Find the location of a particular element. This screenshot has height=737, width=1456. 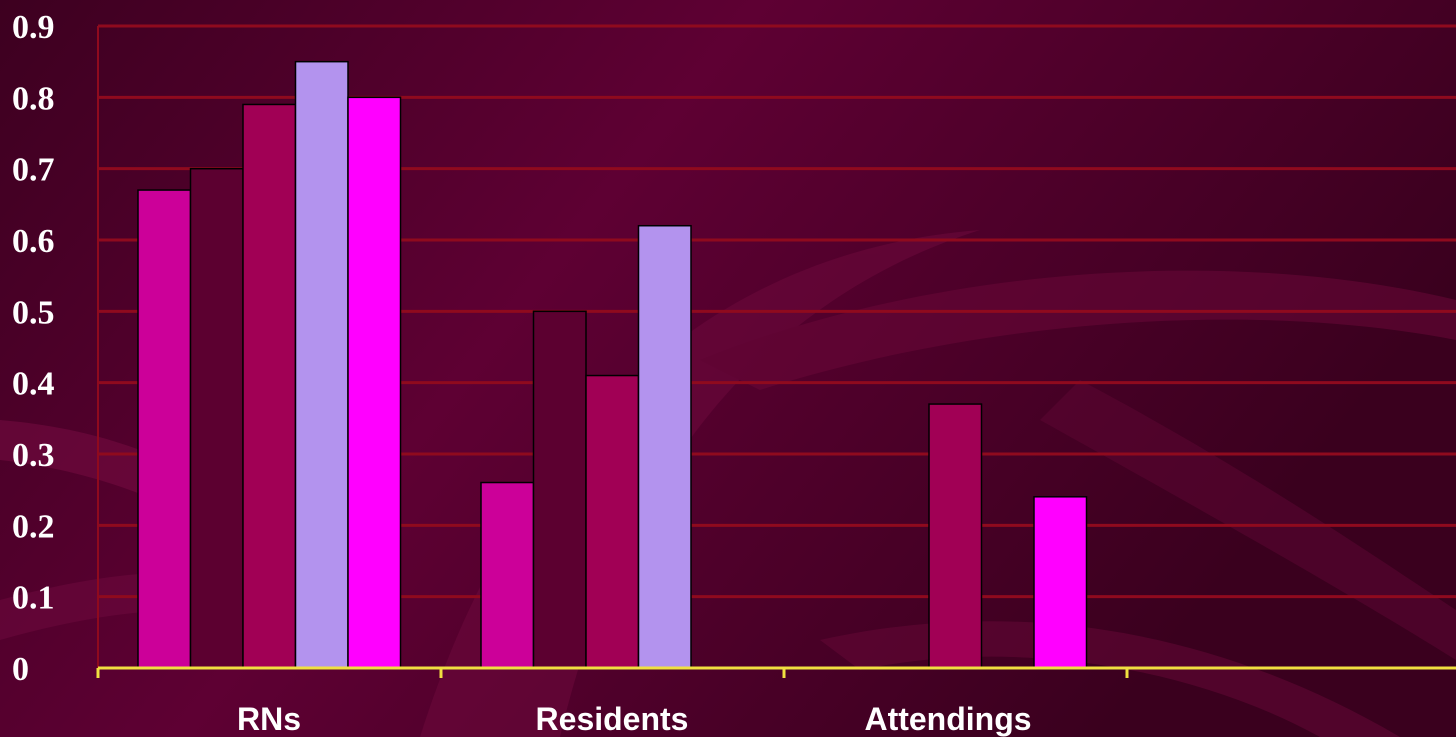

x-tick-label: Residents is located at coordinates (612, 719).